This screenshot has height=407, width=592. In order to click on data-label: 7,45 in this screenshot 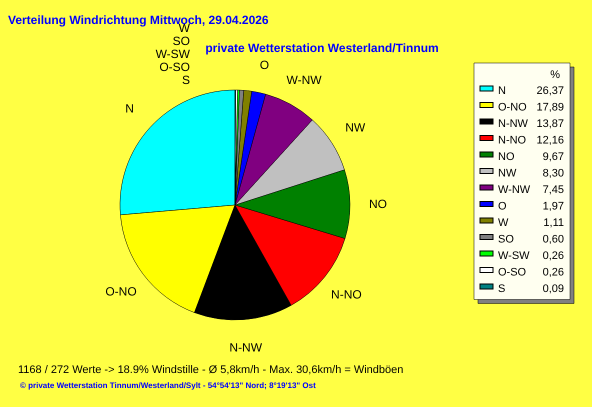, I will do `click(553, 190)`.